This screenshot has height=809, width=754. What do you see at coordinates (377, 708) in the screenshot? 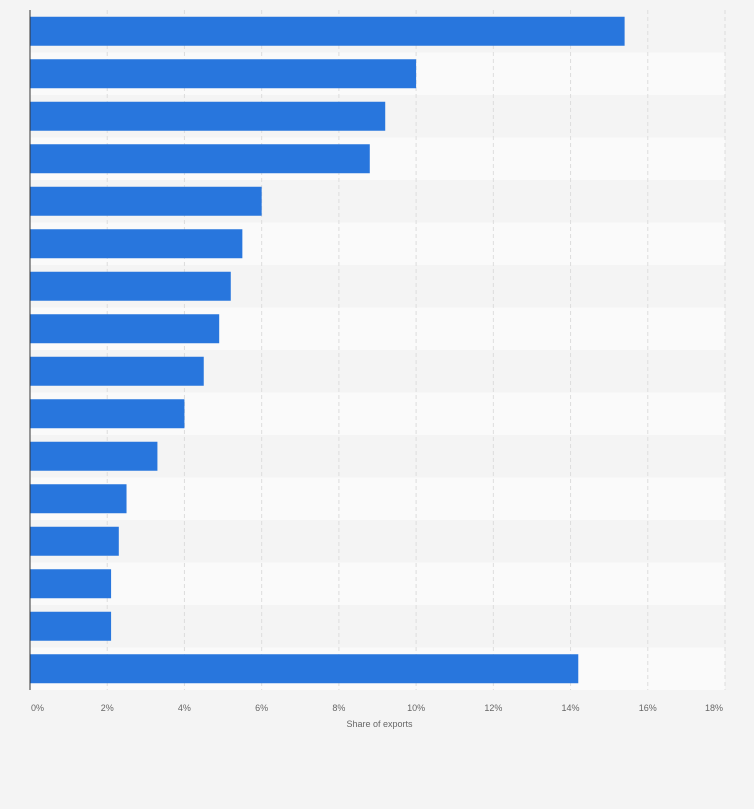
I see `x-tick-labels: 0% 2% 4% 6% 8% 10% 12% 14% 16% 18%` at bounding box center [377, 708].